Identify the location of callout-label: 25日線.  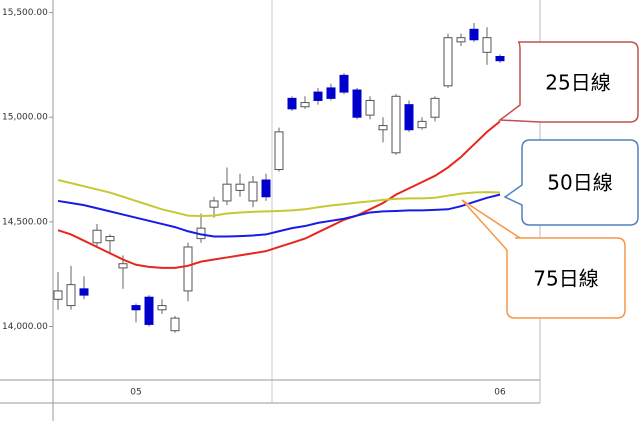
(577, 83).